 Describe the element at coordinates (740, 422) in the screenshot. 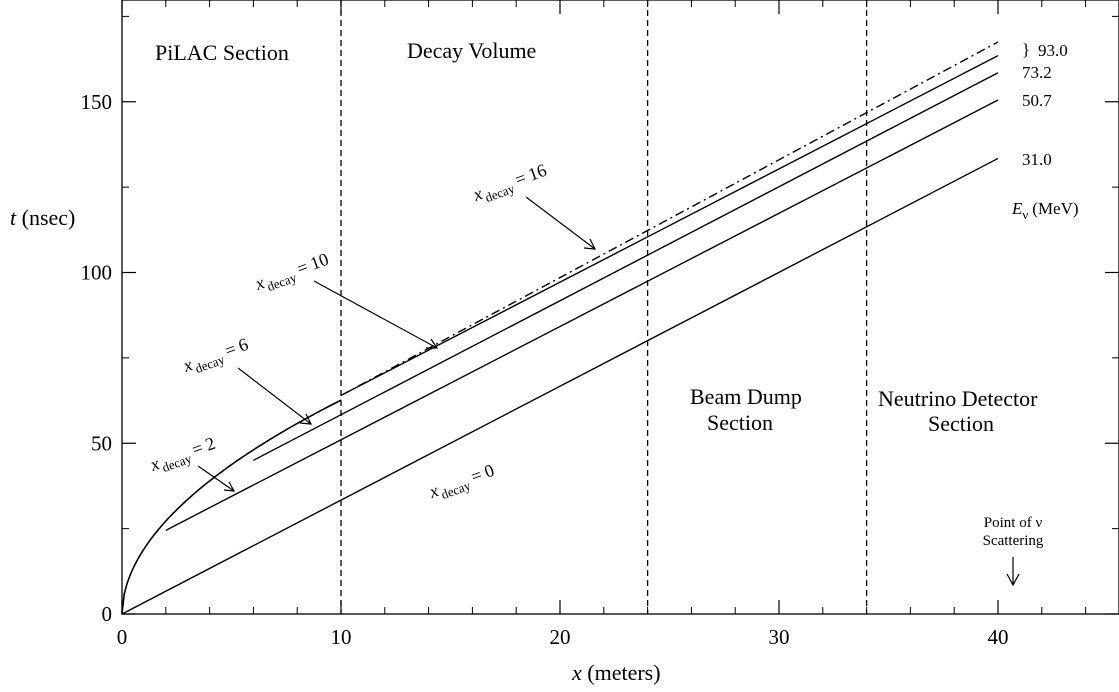

I see `region-label-beam-dump-section: Section` at that location.